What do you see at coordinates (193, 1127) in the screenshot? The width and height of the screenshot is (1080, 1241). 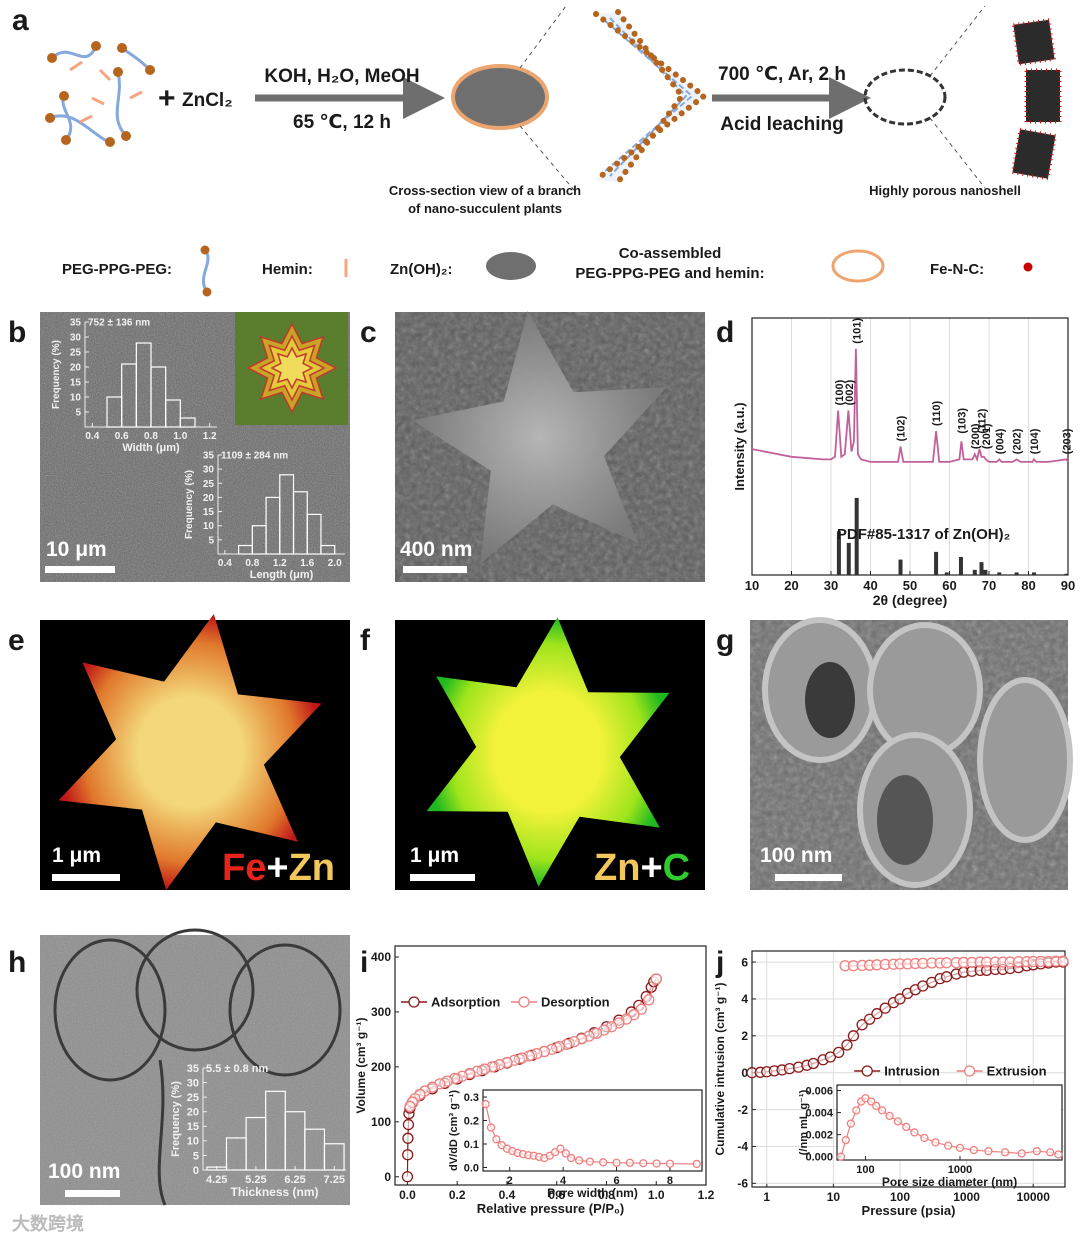 I see `y-tick-label: 15` at bounding box center [193, 1127].